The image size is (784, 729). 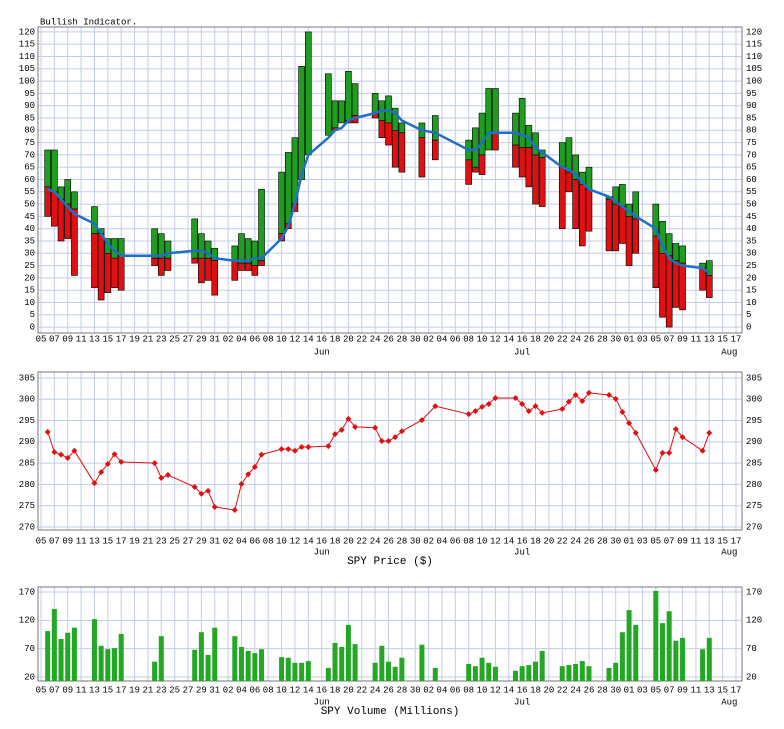 What do you see at coordinates (629, 541) in the screenshot?
I see `x-tick-label: 01` at bounding box center [629, 541].